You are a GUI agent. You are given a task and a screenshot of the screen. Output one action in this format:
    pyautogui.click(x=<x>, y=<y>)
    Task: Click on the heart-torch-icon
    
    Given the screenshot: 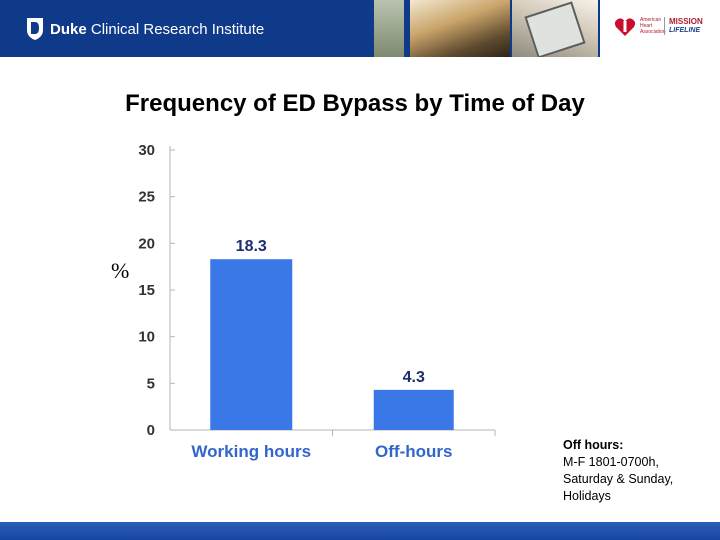 What is the action you would take?
    pyautogui.click(x=625, y=27)
    